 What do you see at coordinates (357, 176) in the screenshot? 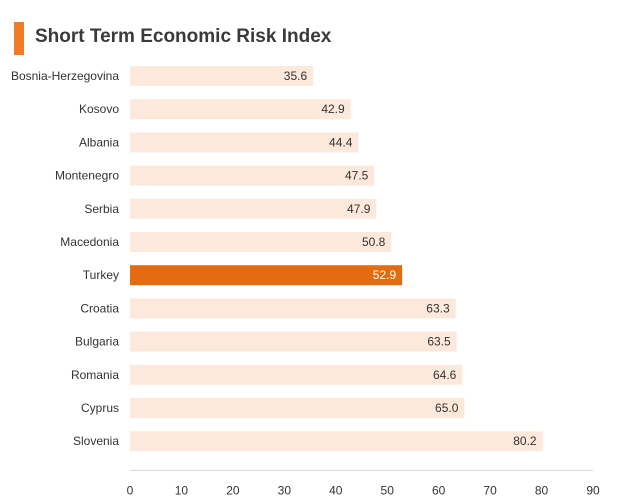
I see `value-label: 47.5` at bounding box center [357, 176].